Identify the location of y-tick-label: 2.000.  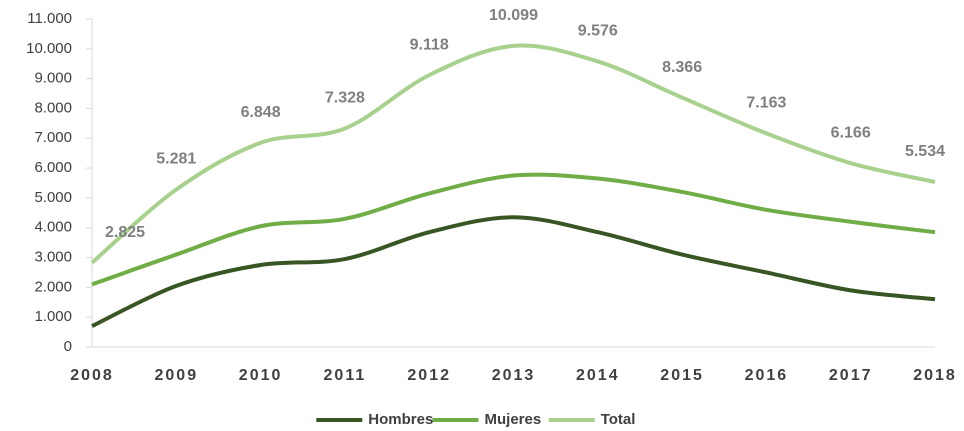
(53, 286).